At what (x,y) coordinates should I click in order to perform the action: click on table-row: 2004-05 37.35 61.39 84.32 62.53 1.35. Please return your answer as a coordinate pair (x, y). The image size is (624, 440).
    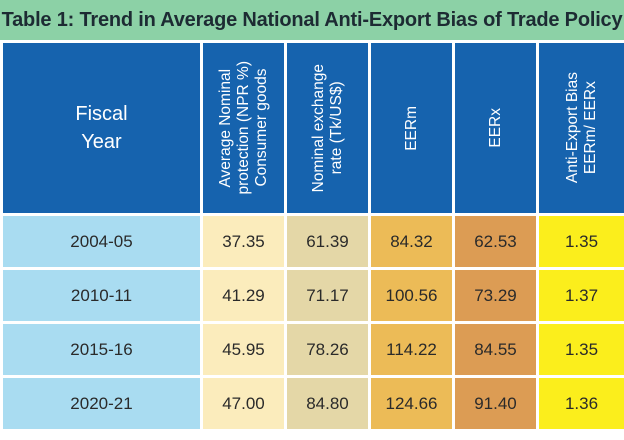
    Looking at the image, I should click on (312, 241).